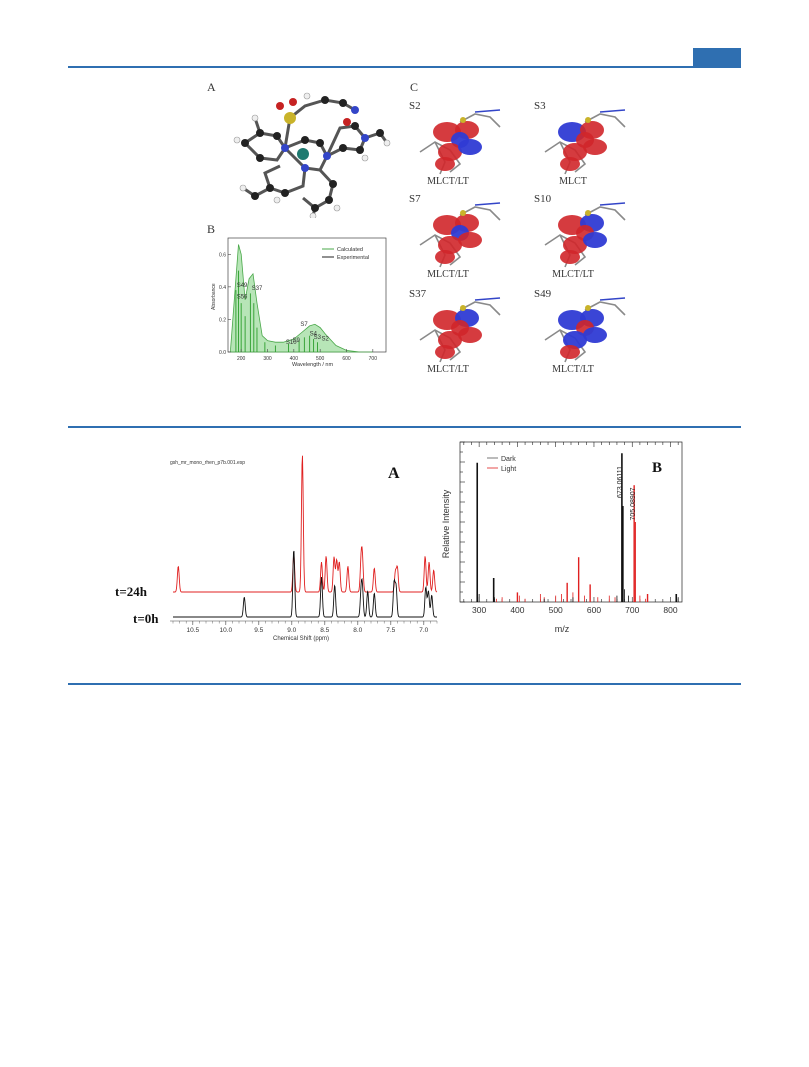 The height and width of the screenshot is (1067, 809). Describe the element at coordinates (543, 199) in the screenshot. I see `orbital-state-label: S10` at that location.